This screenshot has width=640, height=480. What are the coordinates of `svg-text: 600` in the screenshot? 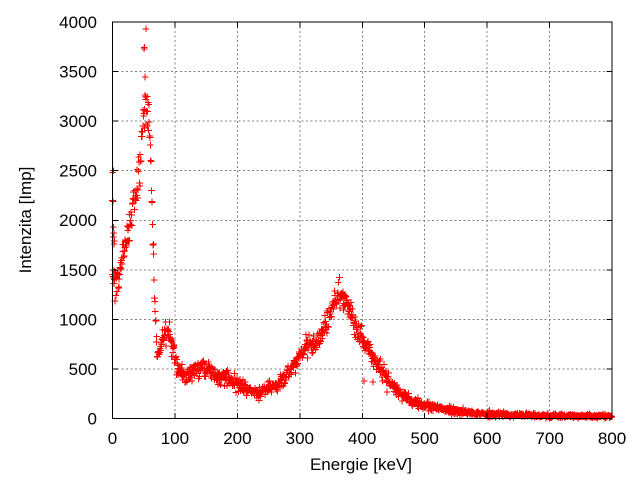 It's located at (487, 438).